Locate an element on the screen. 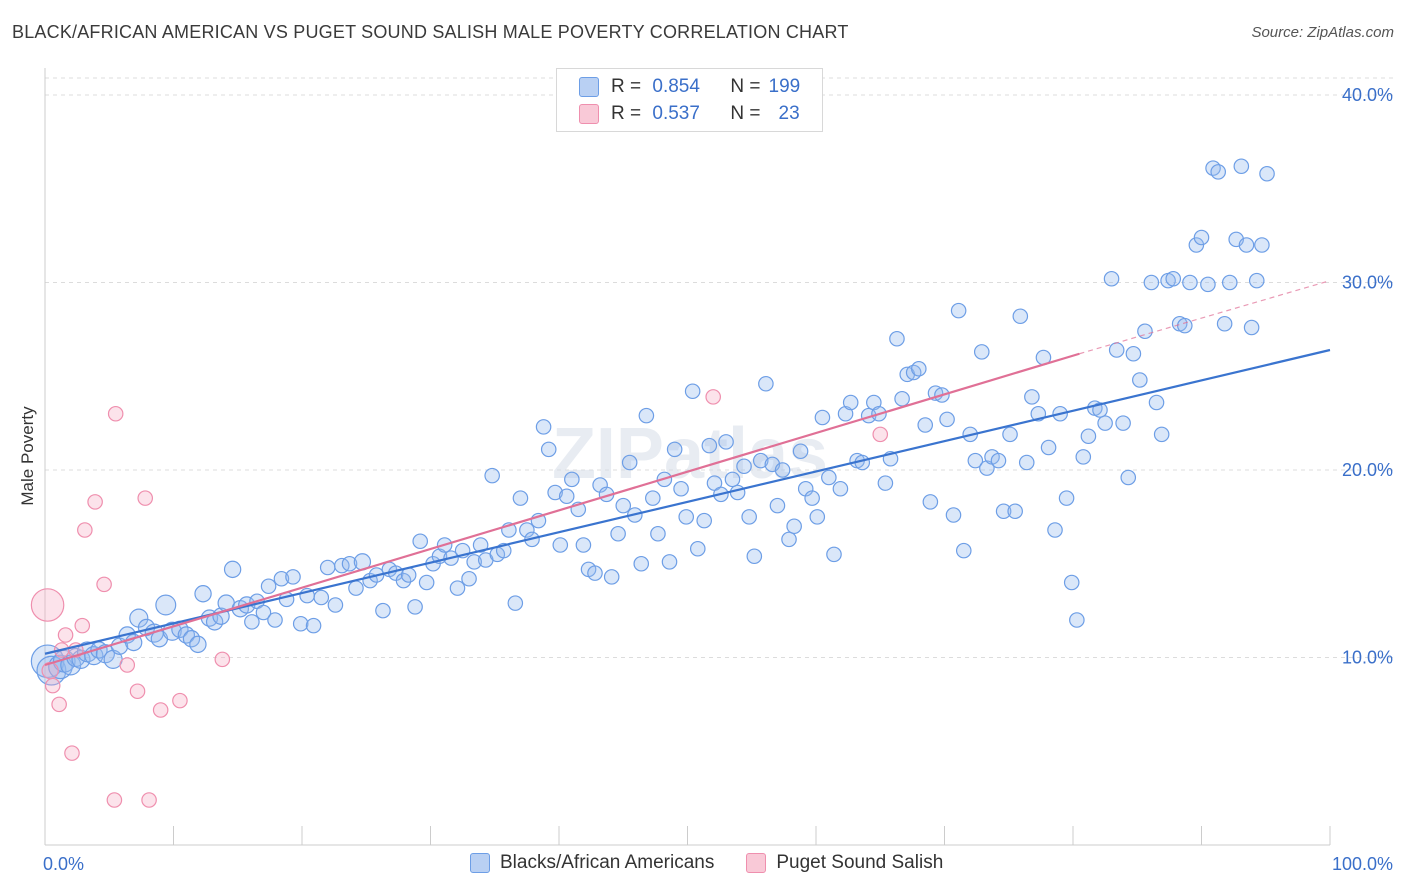 Image resolution: width=1406 pixels, height=892 pixels. legend-item-salish: Puget Sound Salish is located at coordinates (844, 863).